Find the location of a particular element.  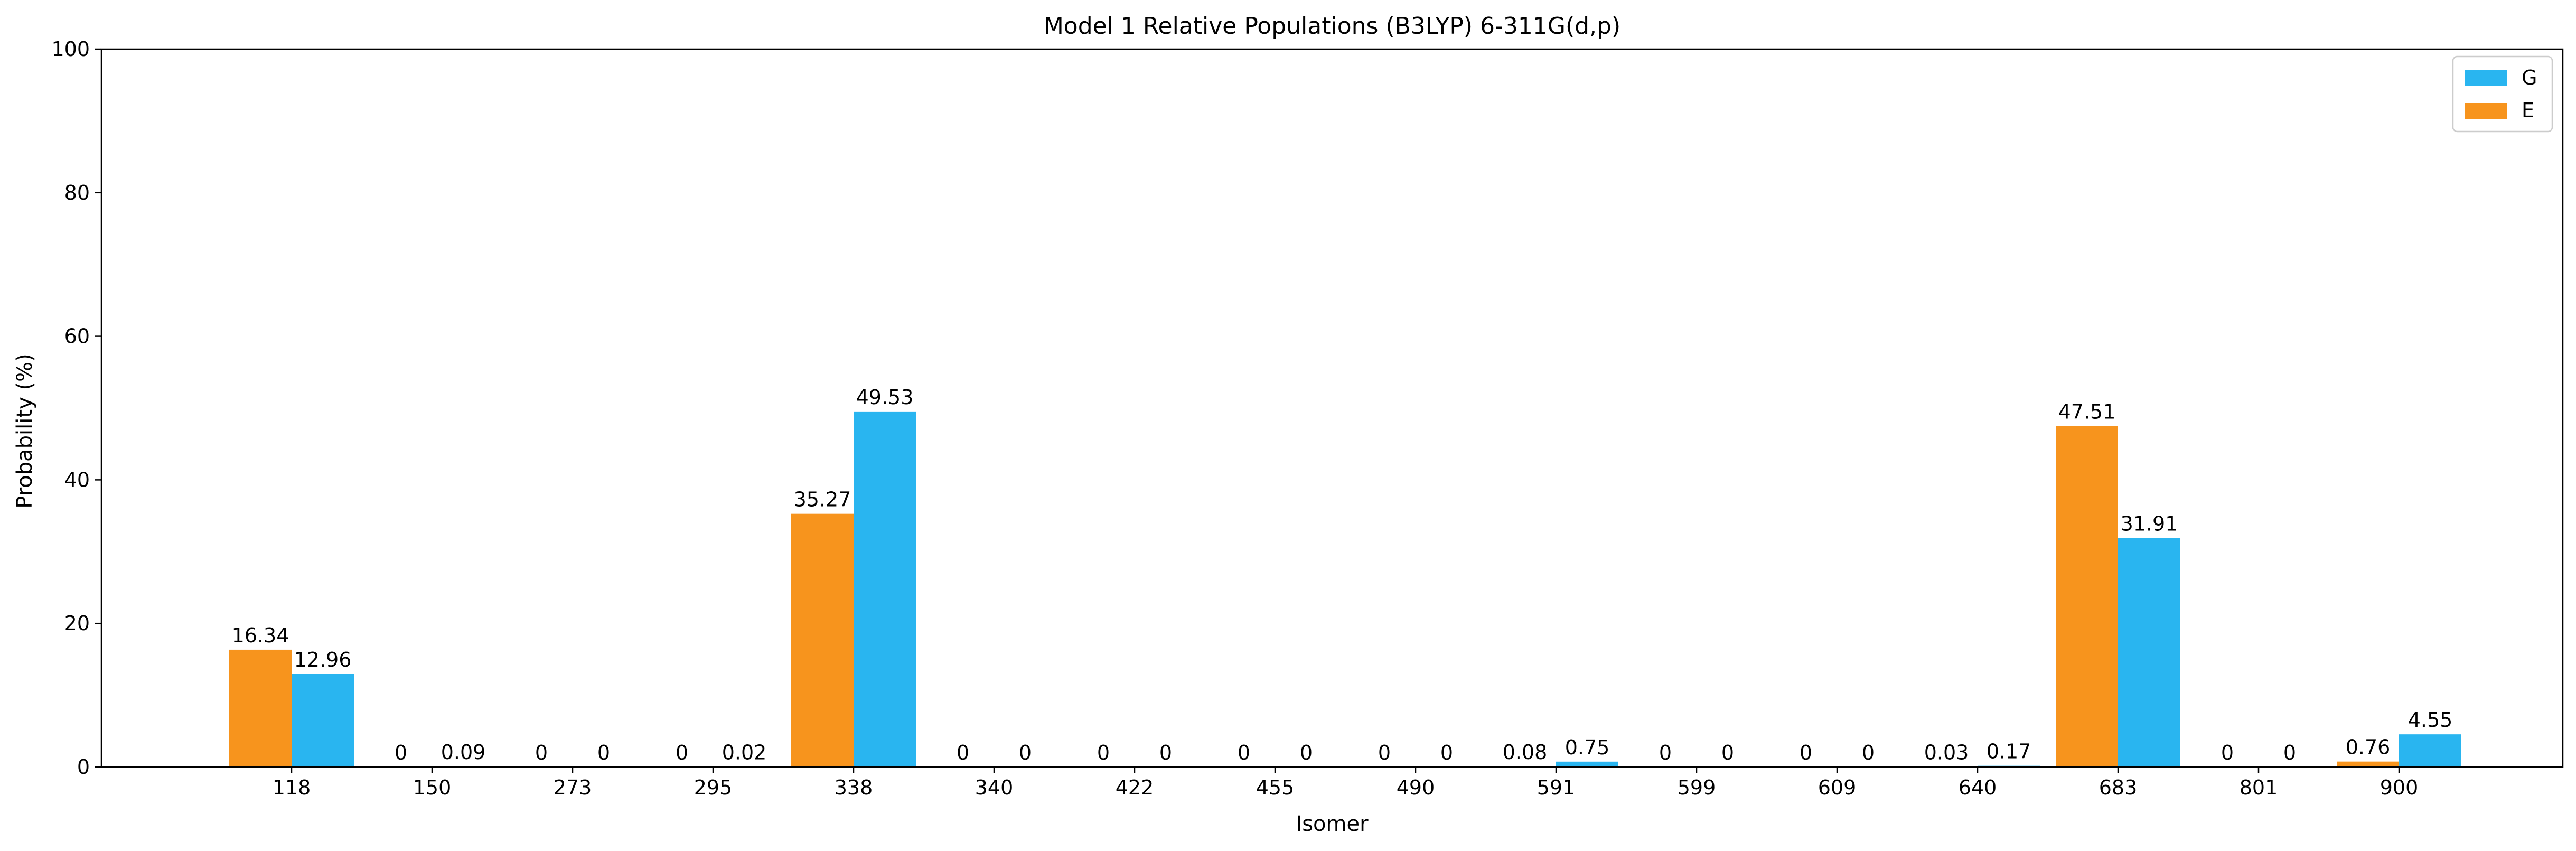

x-tick-label-295: 295 is located at coordinates (713, 787).